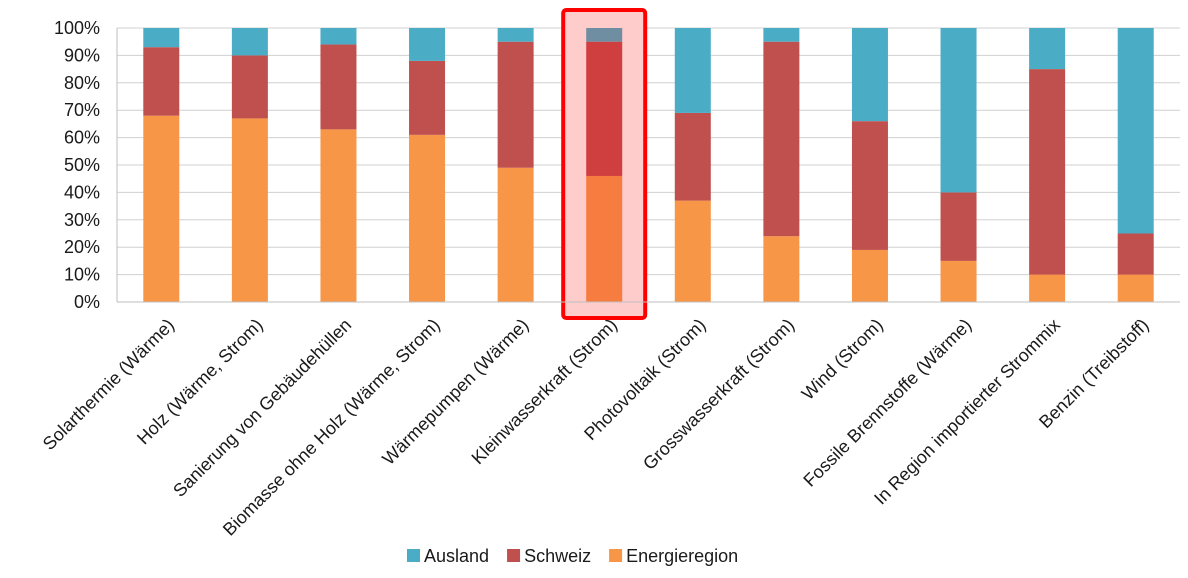 This screenshot has width=1188, height=578. I want to click on bar-schweiz-kleinwasserkraft-strom, so click(604, 108).